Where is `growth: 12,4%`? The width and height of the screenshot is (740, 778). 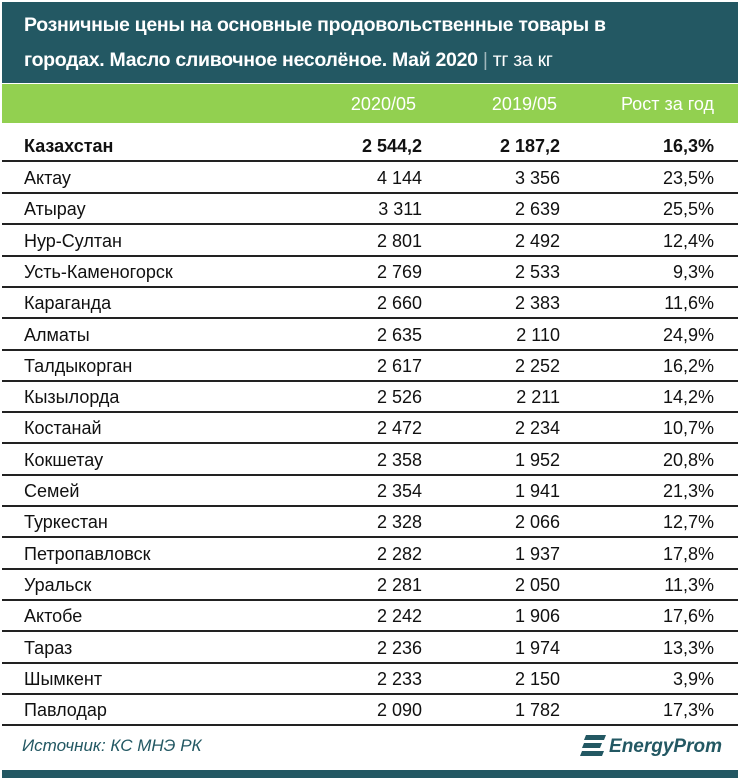
growth: 12,4% is located at coordinates (688, 240).